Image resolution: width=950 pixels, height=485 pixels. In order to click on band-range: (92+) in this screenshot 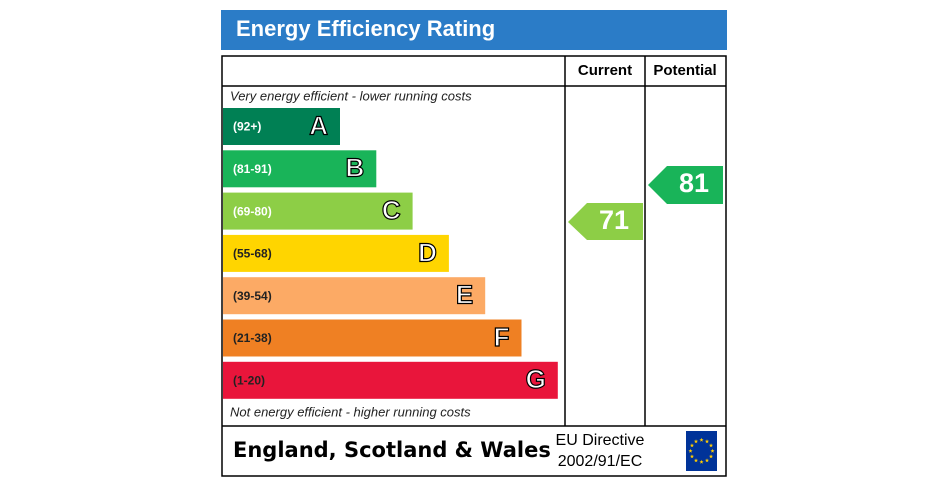, I will do `click(247, 127)`.